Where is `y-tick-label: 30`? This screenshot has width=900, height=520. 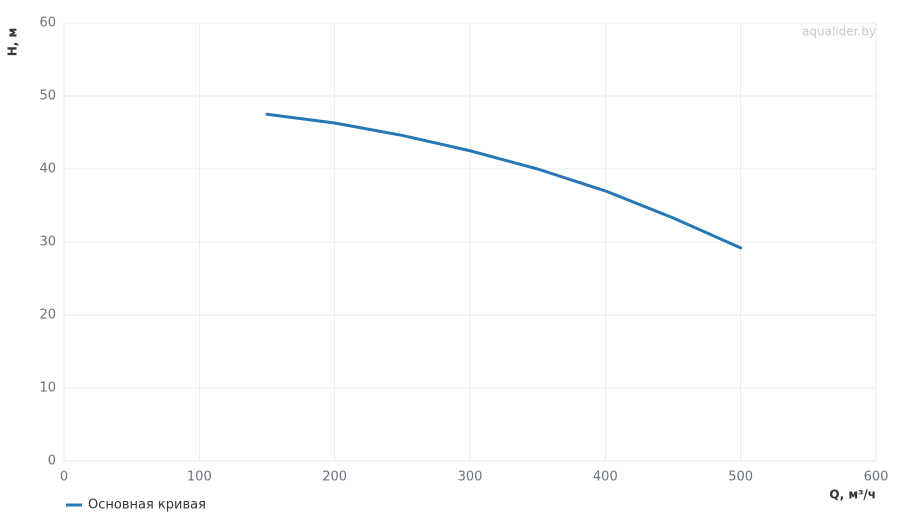
y-tick-label: 30 is located at coordinates (47, 242).